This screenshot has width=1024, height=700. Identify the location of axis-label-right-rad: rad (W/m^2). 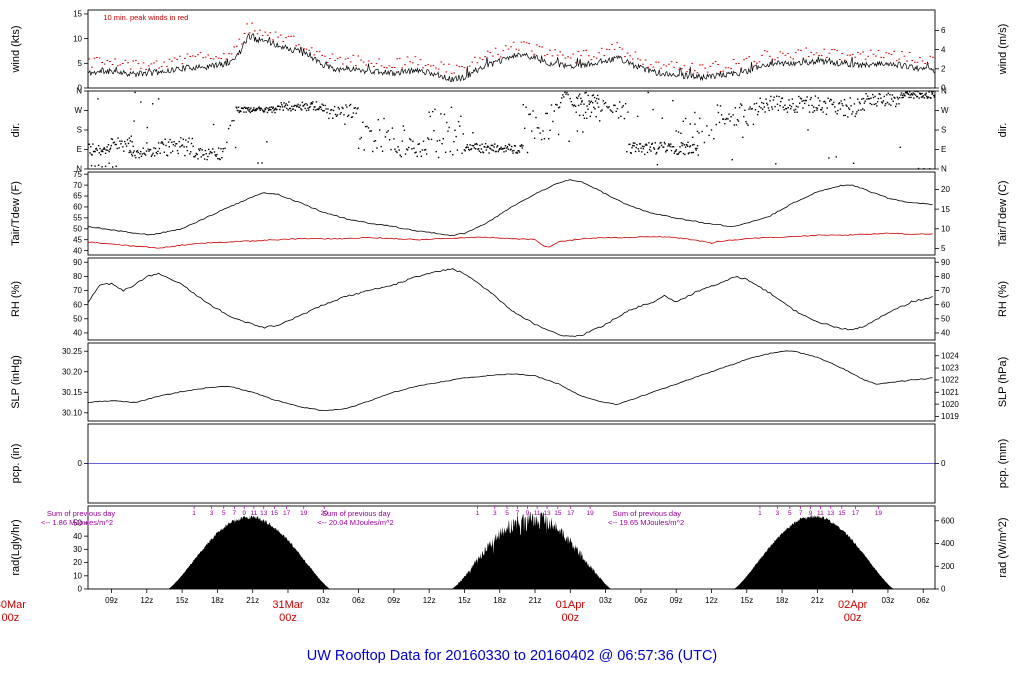
(1003, 547).